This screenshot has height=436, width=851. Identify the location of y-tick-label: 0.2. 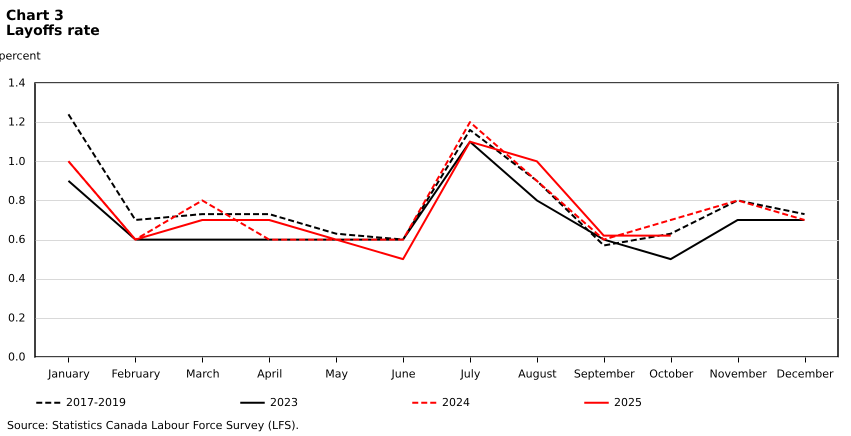
(17, 317).